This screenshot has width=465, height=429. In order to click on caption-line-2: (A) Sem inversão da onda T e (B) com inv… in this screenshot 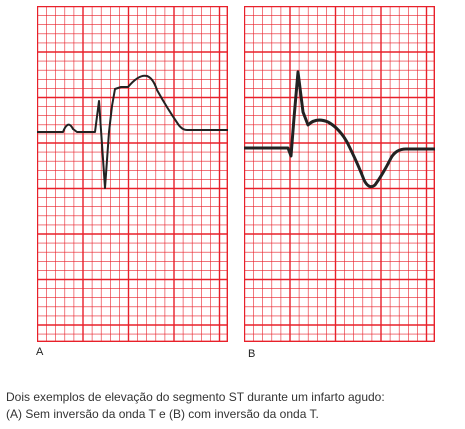, I will do `click(162, 414)`.